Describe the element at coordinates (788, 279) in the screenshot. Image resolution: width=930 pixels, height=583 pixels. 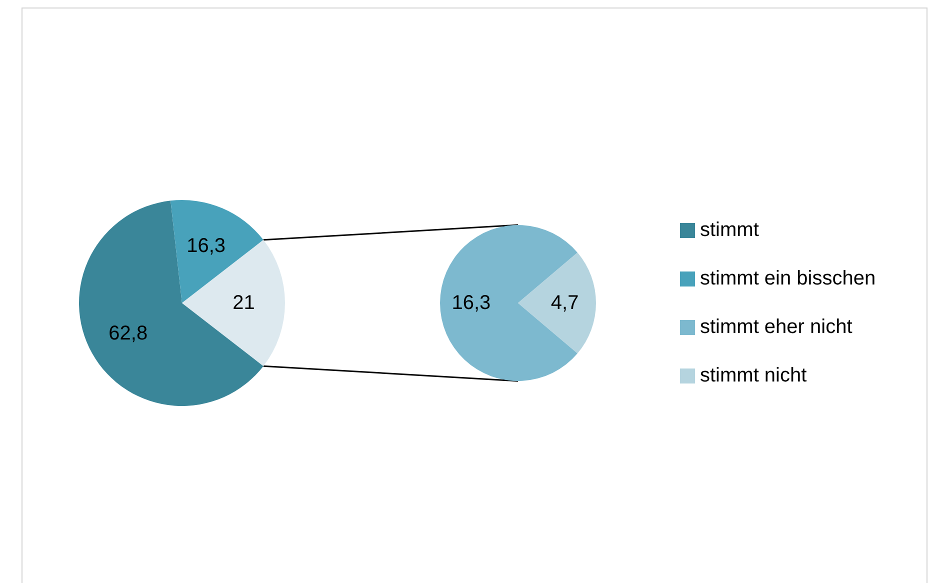
I see `legend-label: stimmt ein bisschen` at that location.